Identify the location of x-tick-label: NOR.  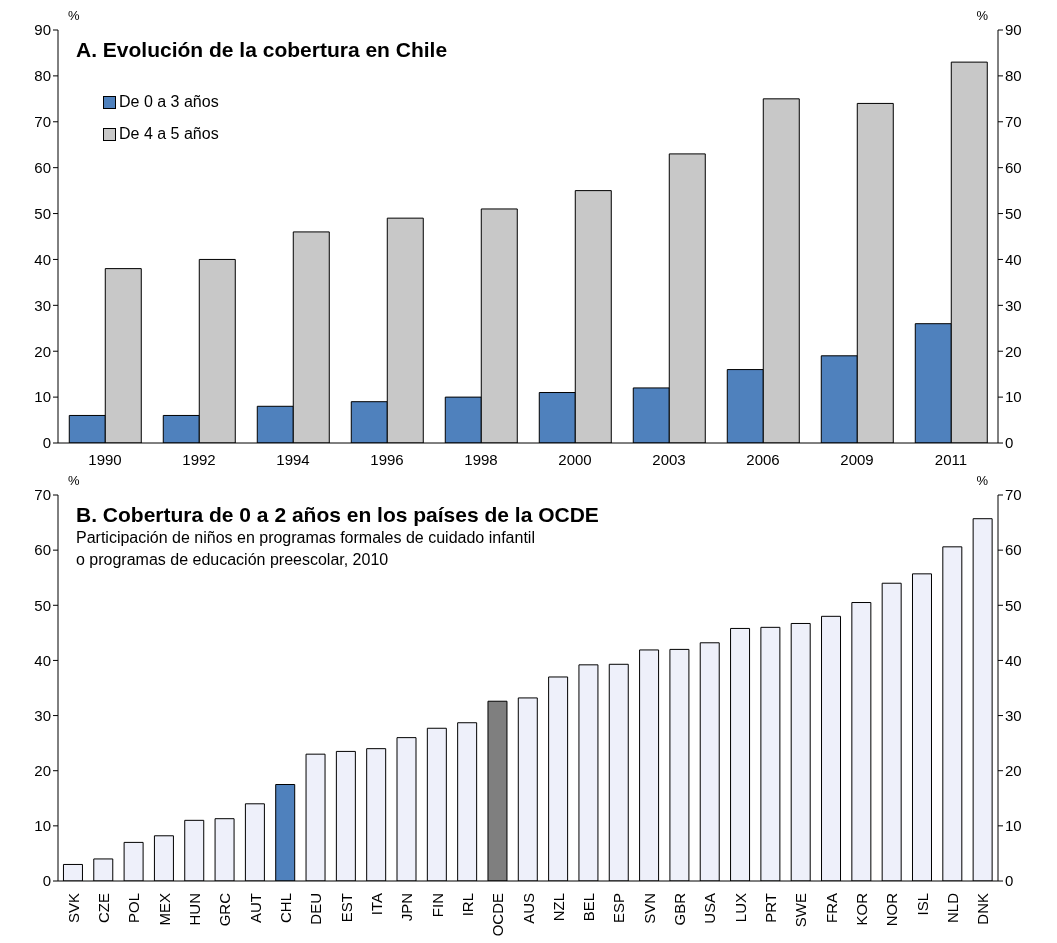
(892, 909).